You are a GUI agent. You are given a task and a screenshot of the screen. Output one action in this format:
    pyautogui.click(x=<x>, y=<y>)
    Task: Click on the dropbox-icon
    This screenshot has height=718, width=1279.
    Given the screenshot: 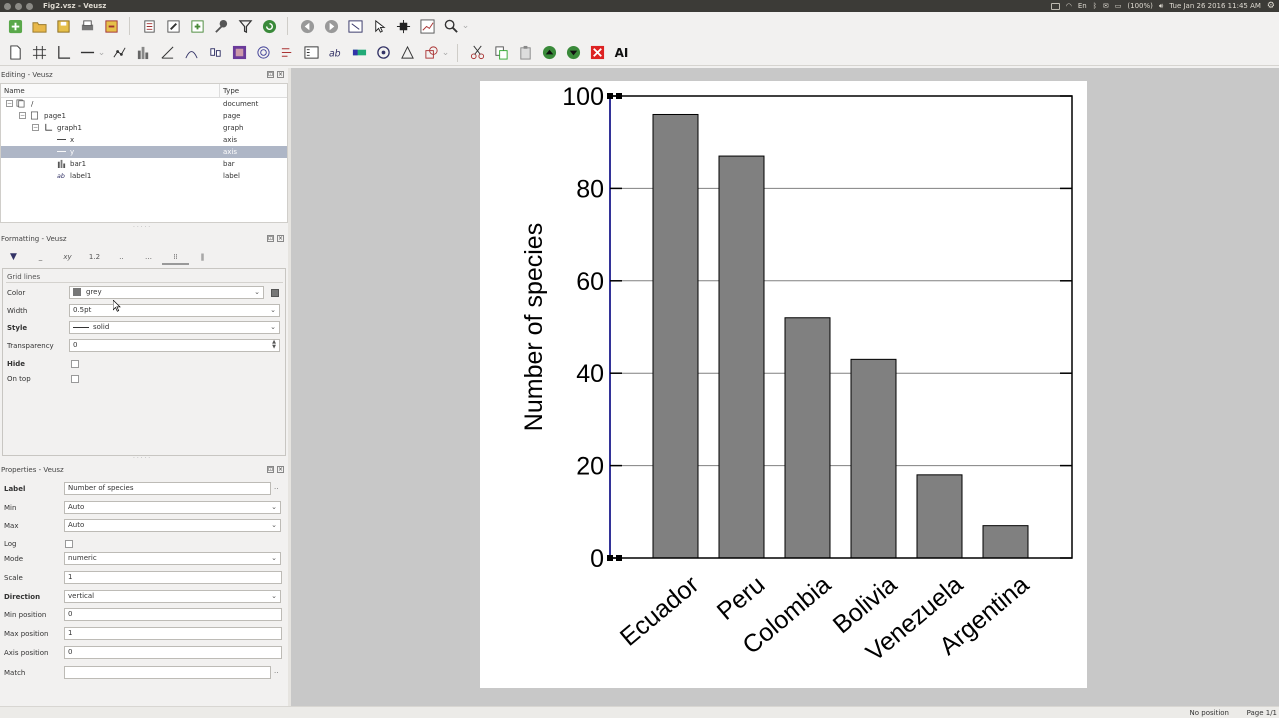 What is the action you would take?
    pyautogui.click(x=1055, y=6)
    